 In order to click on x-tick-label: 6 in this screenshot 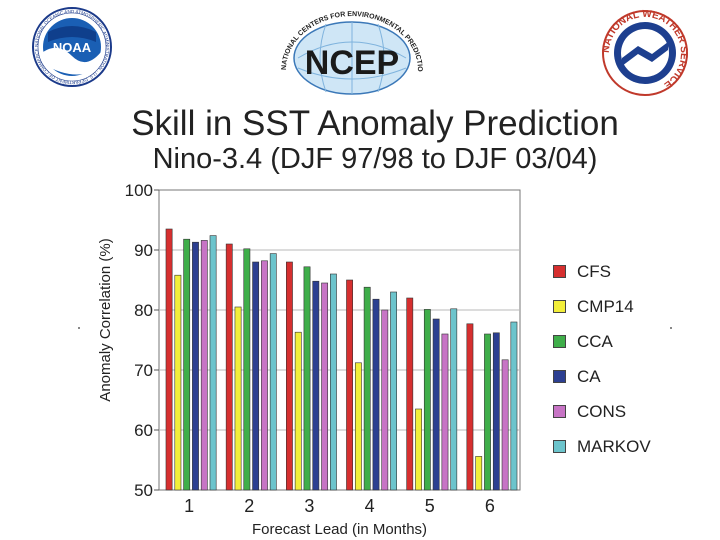, I will do `click(490, 506)`.